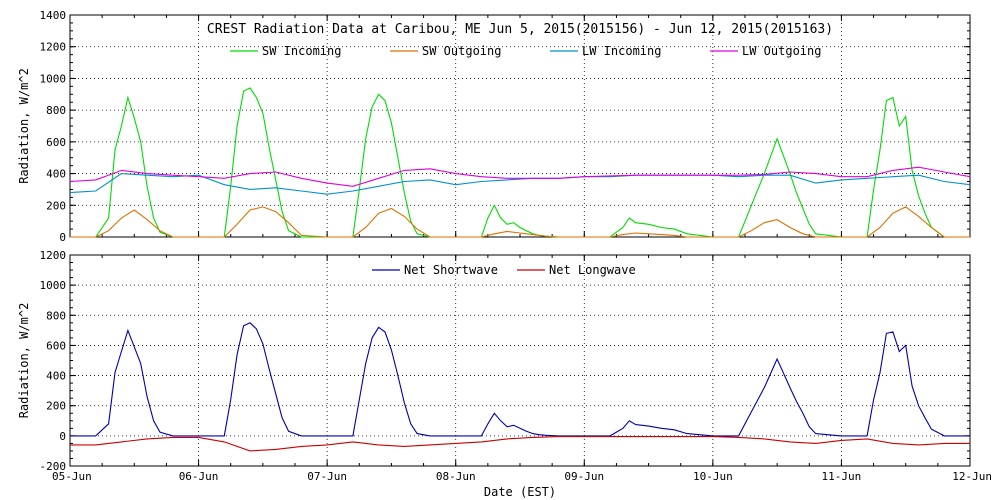 This screenshot has width=1000, height=500. I want to click on x-tick-label: 10-Jun, so click(713, 476).